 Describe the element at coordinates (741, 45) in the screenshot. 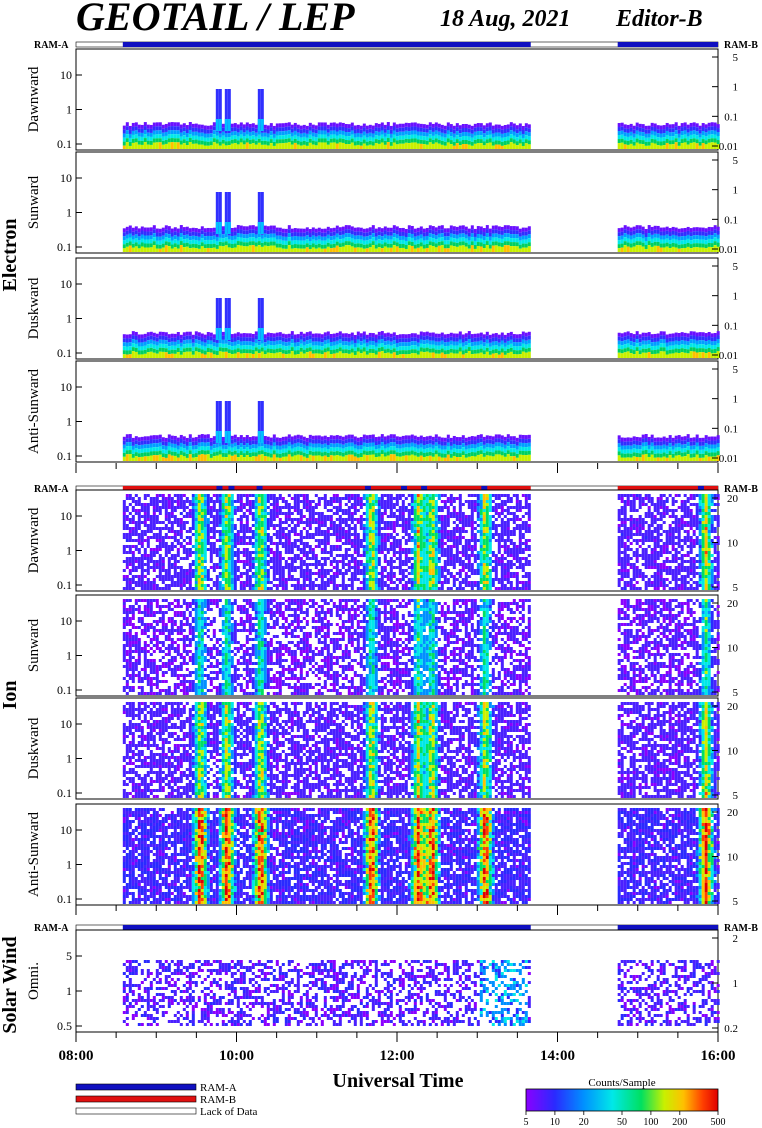

I see `ram-label-right: RAM-B` at that location.